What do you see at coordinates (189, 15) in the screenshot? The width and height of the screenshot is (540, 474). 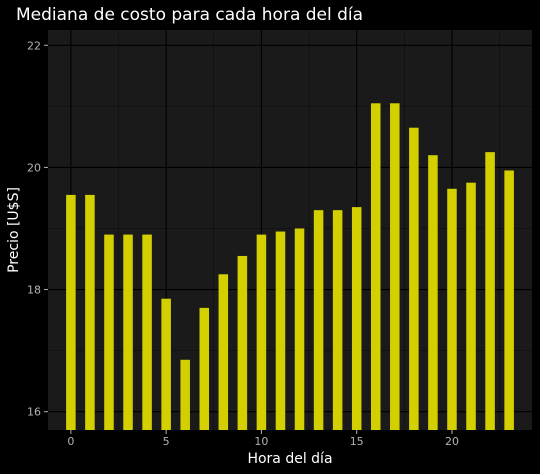 I see `chart-title: Mediana de costo para cada hora del día` at bounding box center [189, 15].